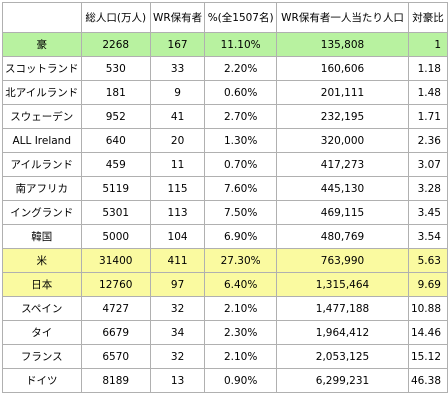 The width and height of the screenshot is (448, 403). I want to click on population-per-holder-cell: 1,315,464, so click(342, 284).